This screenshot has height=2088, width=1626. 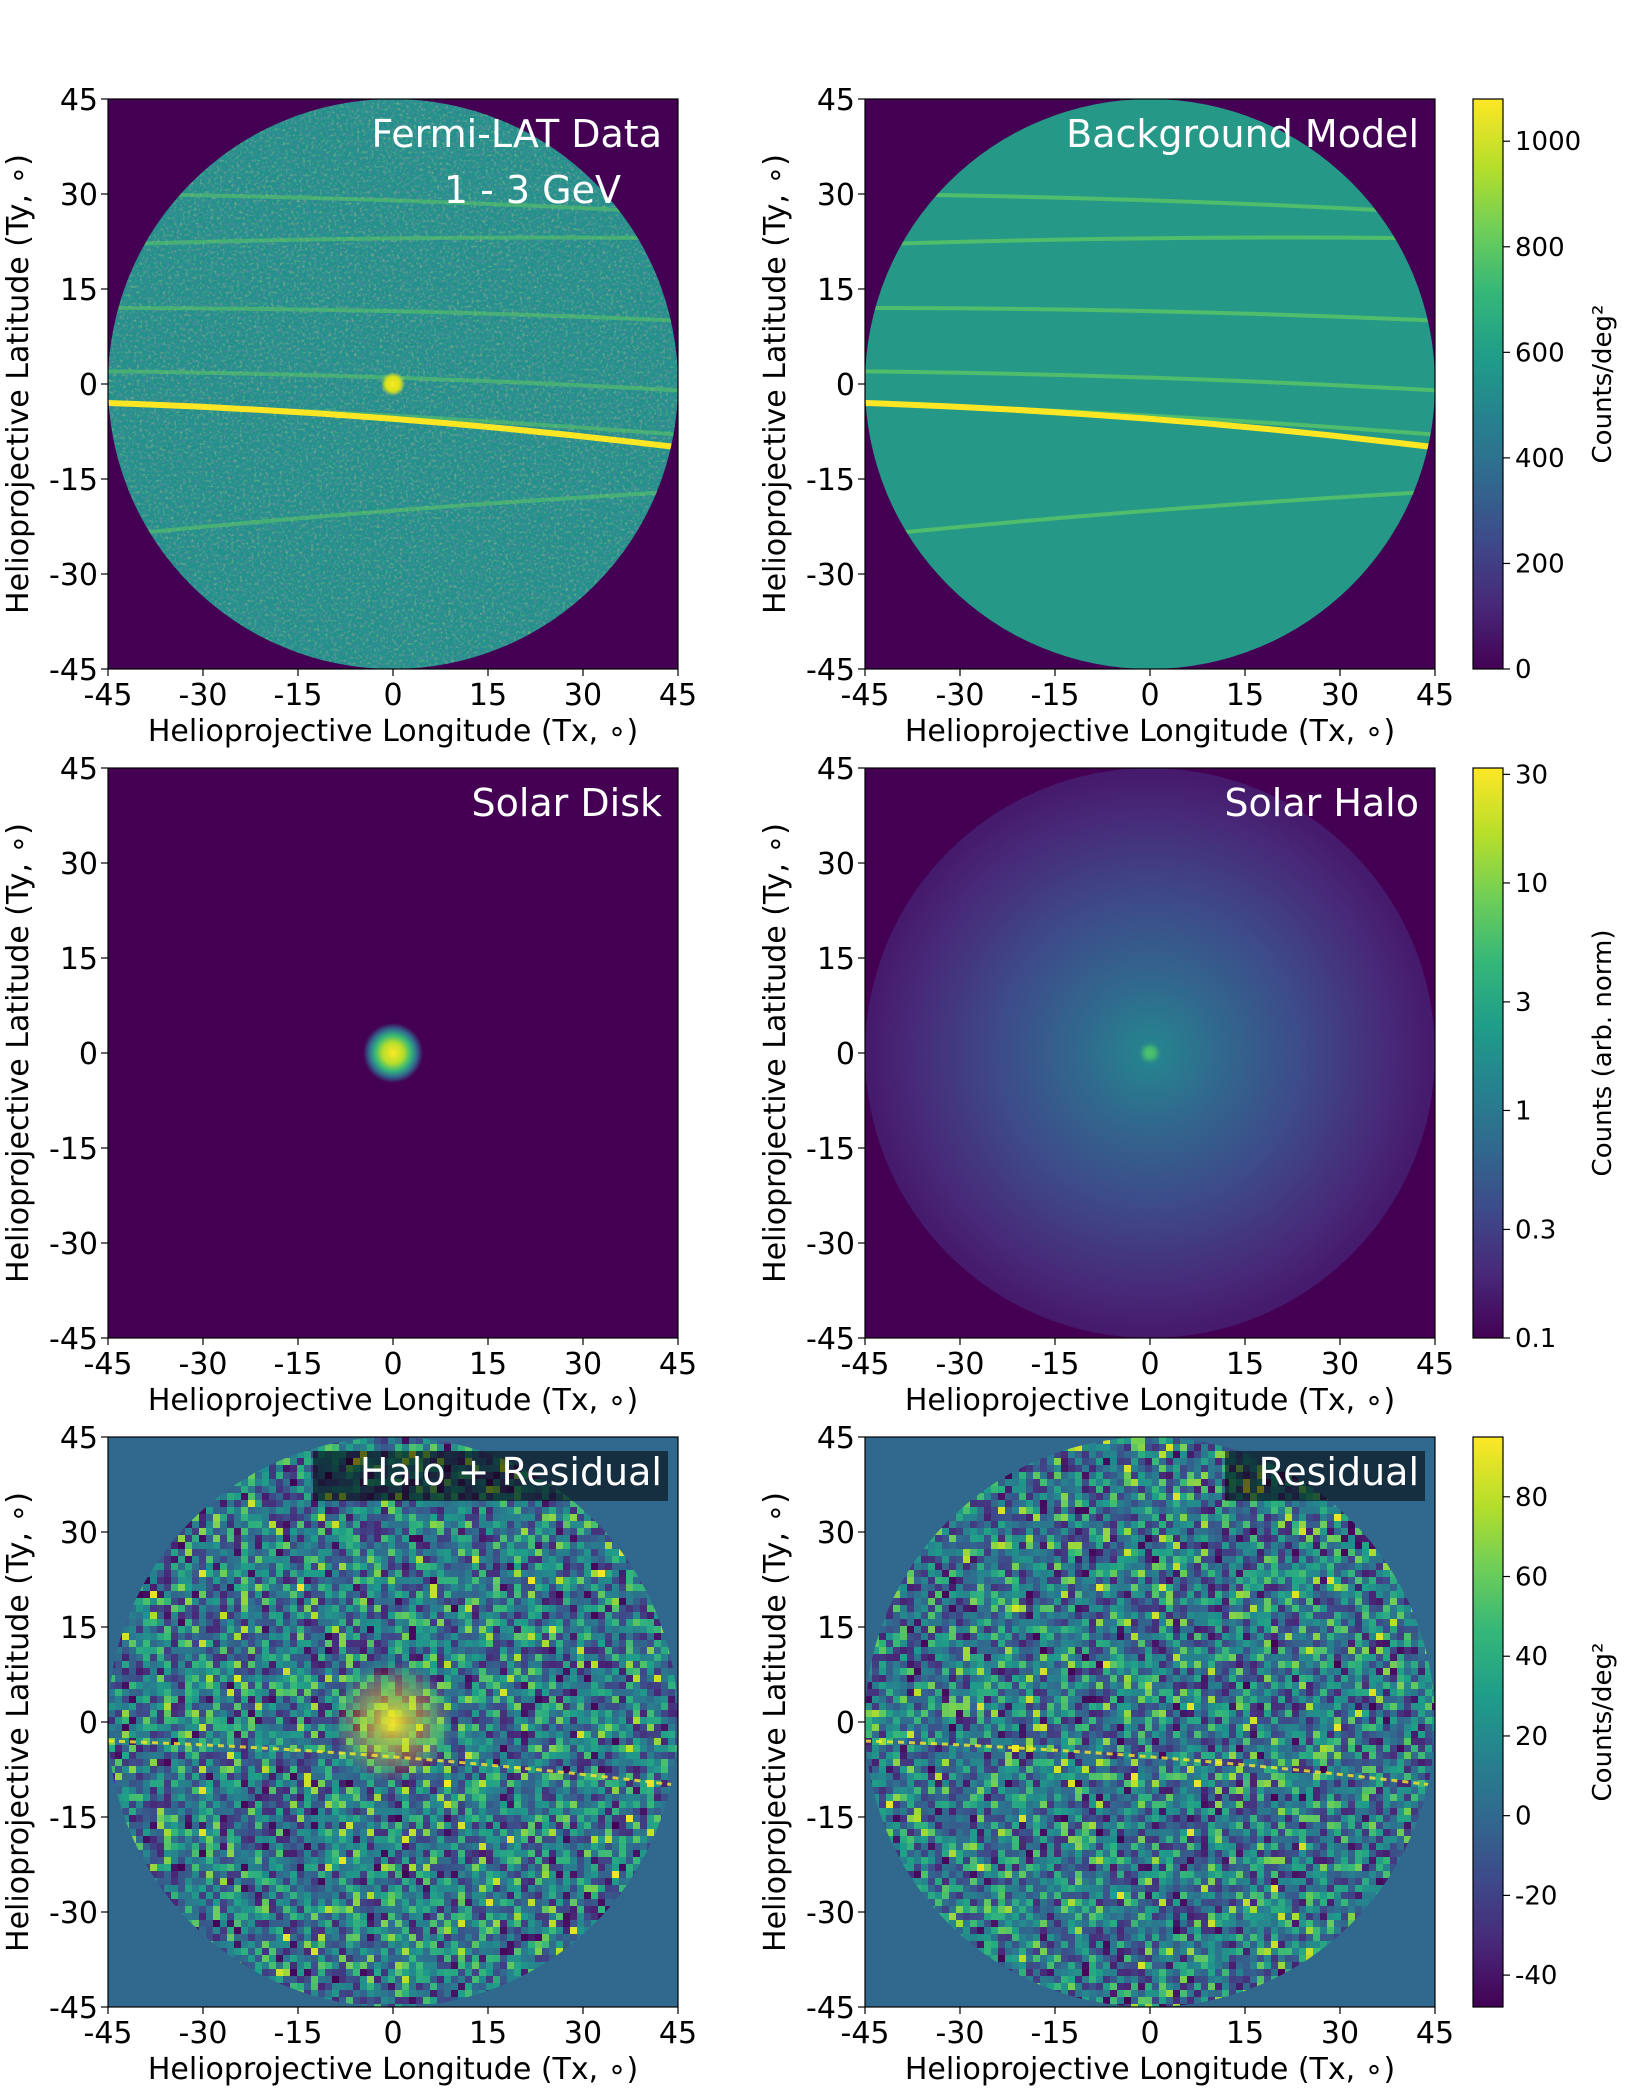 I want to click on x-tick-label: -45, so click(x=865, y=1364).